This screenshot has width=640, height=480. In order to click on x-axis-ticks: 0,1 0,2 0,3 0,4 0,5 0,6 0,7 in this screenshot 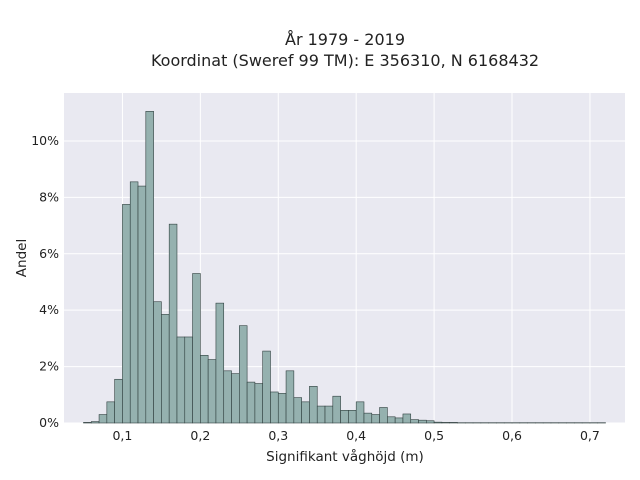, I will do `click(355, 435)`.